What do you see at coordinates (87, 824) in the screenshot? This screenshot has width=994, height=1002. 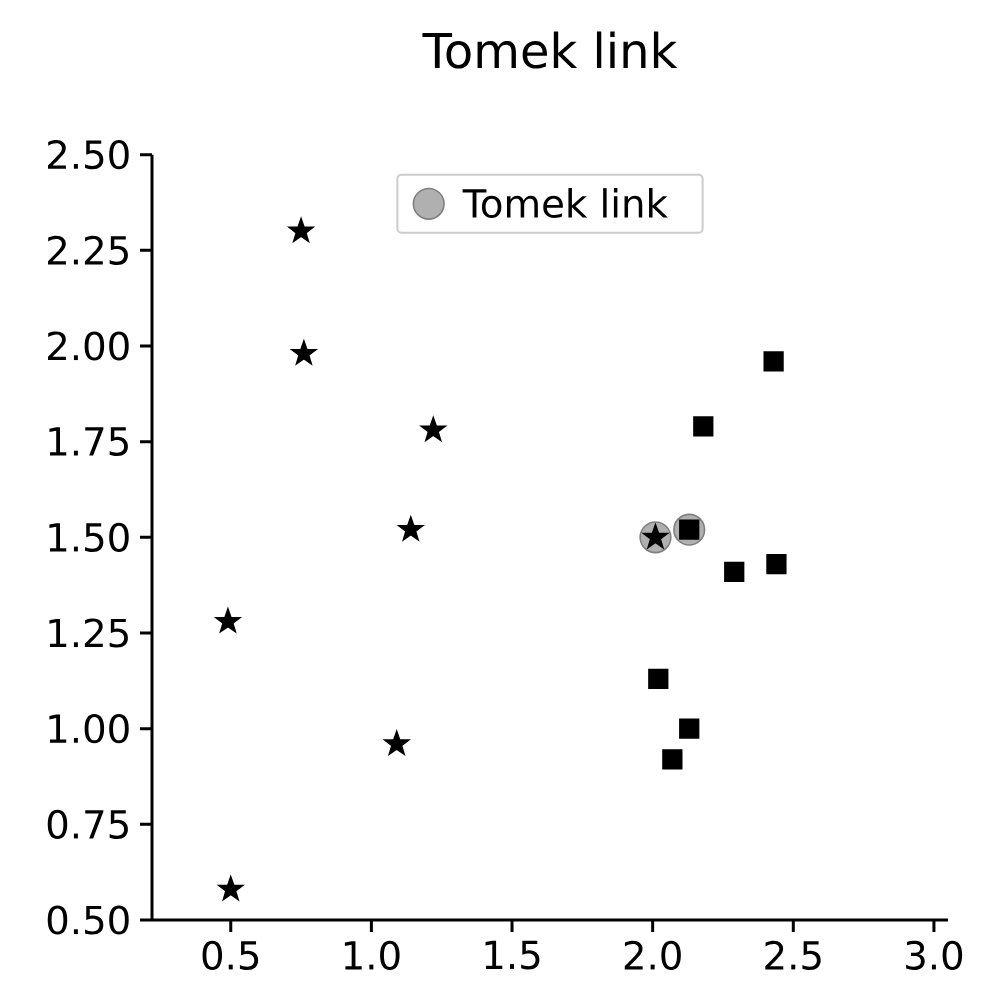 I see `y-tick-label: 0.75` at bounding box center [87, 824].